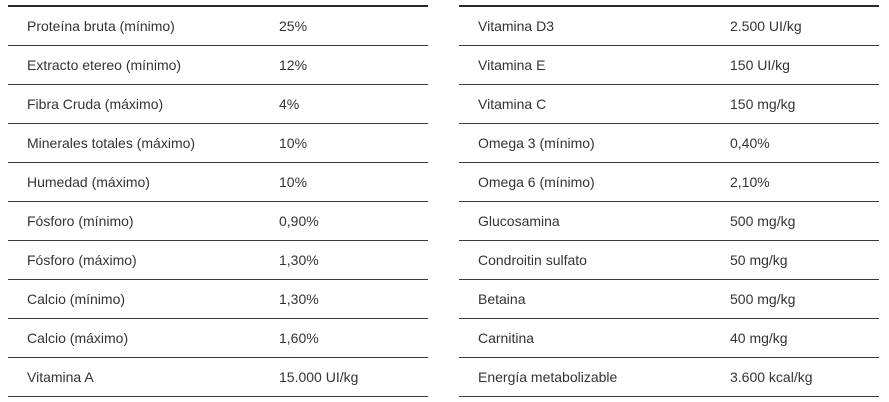 Image resolution: width=889 pixels, height=402 pixels. I want to click on table-row: Proteína bruta (mínimo) 25%, so click(218, 26).